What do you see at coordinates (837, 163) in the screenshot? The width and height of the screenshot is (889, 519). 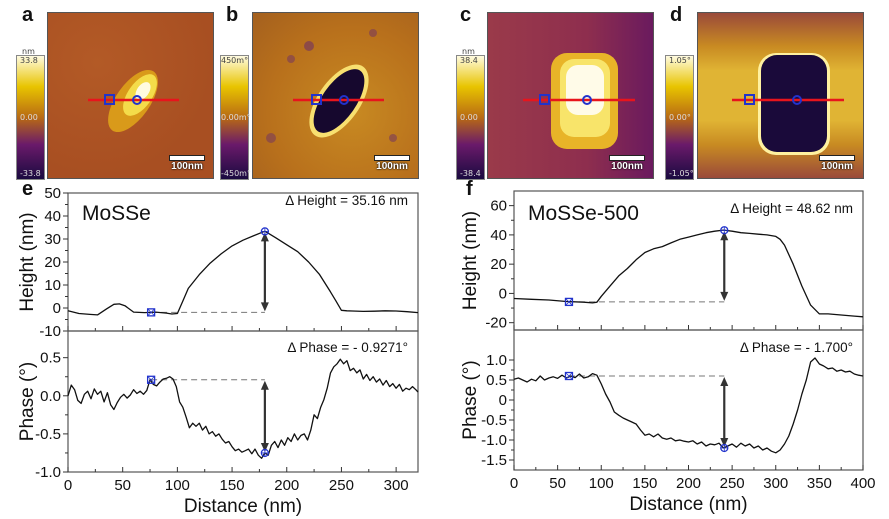 I see `scalebar-d: 100nm` at bounding box center [837, 163].